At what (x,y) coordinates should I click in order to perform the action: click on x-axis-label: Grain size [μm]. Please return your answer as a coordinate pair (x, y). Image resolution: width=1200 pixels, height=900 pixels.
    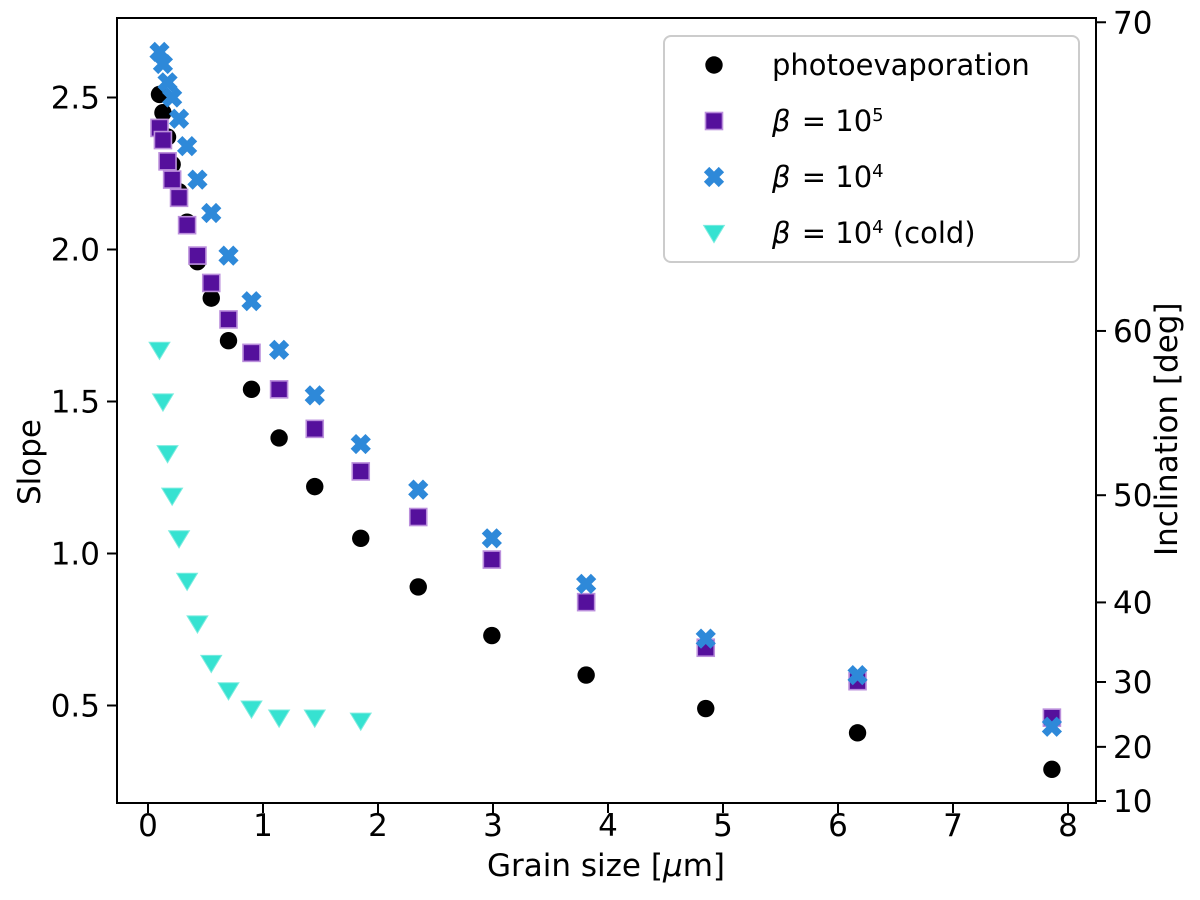
    Looking at the image, I should click on (606, 866).